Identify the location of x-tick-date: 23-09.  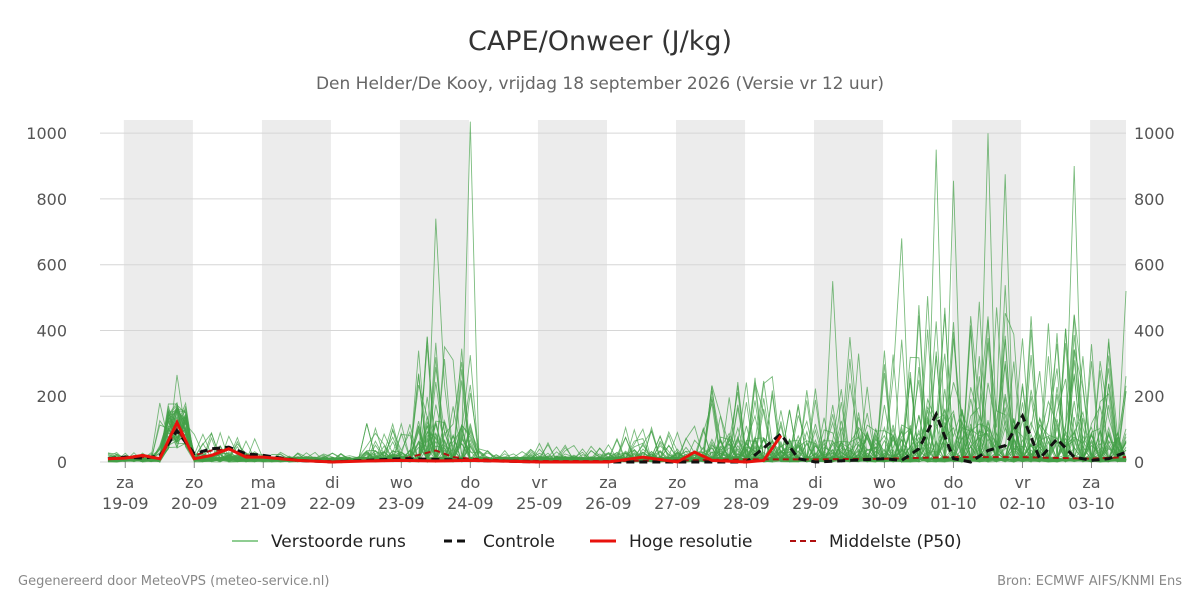
(401, 503).